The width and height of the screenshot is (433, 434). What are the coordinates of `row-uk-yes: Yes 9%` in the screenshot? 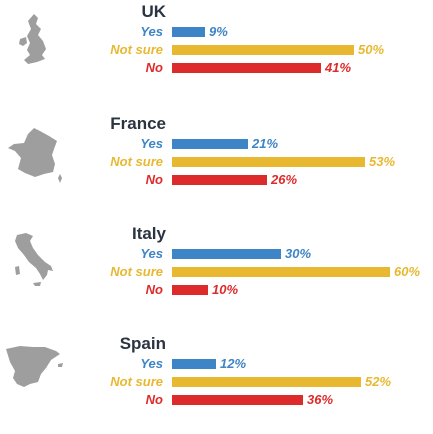 It's located at (216, 32).